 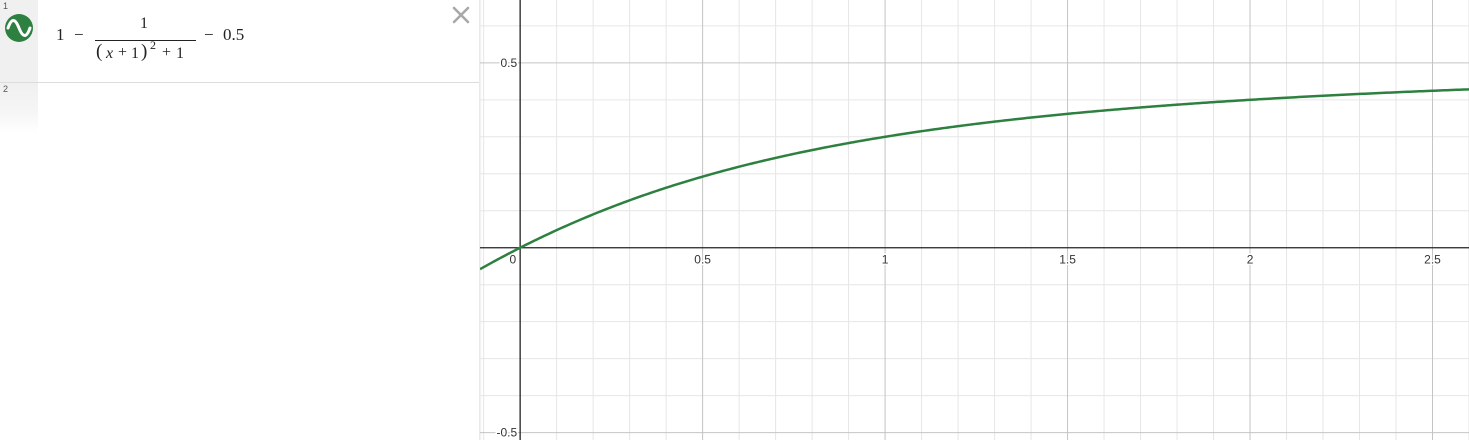 I want to click on variable-x: x, so click(x=110, y=53).